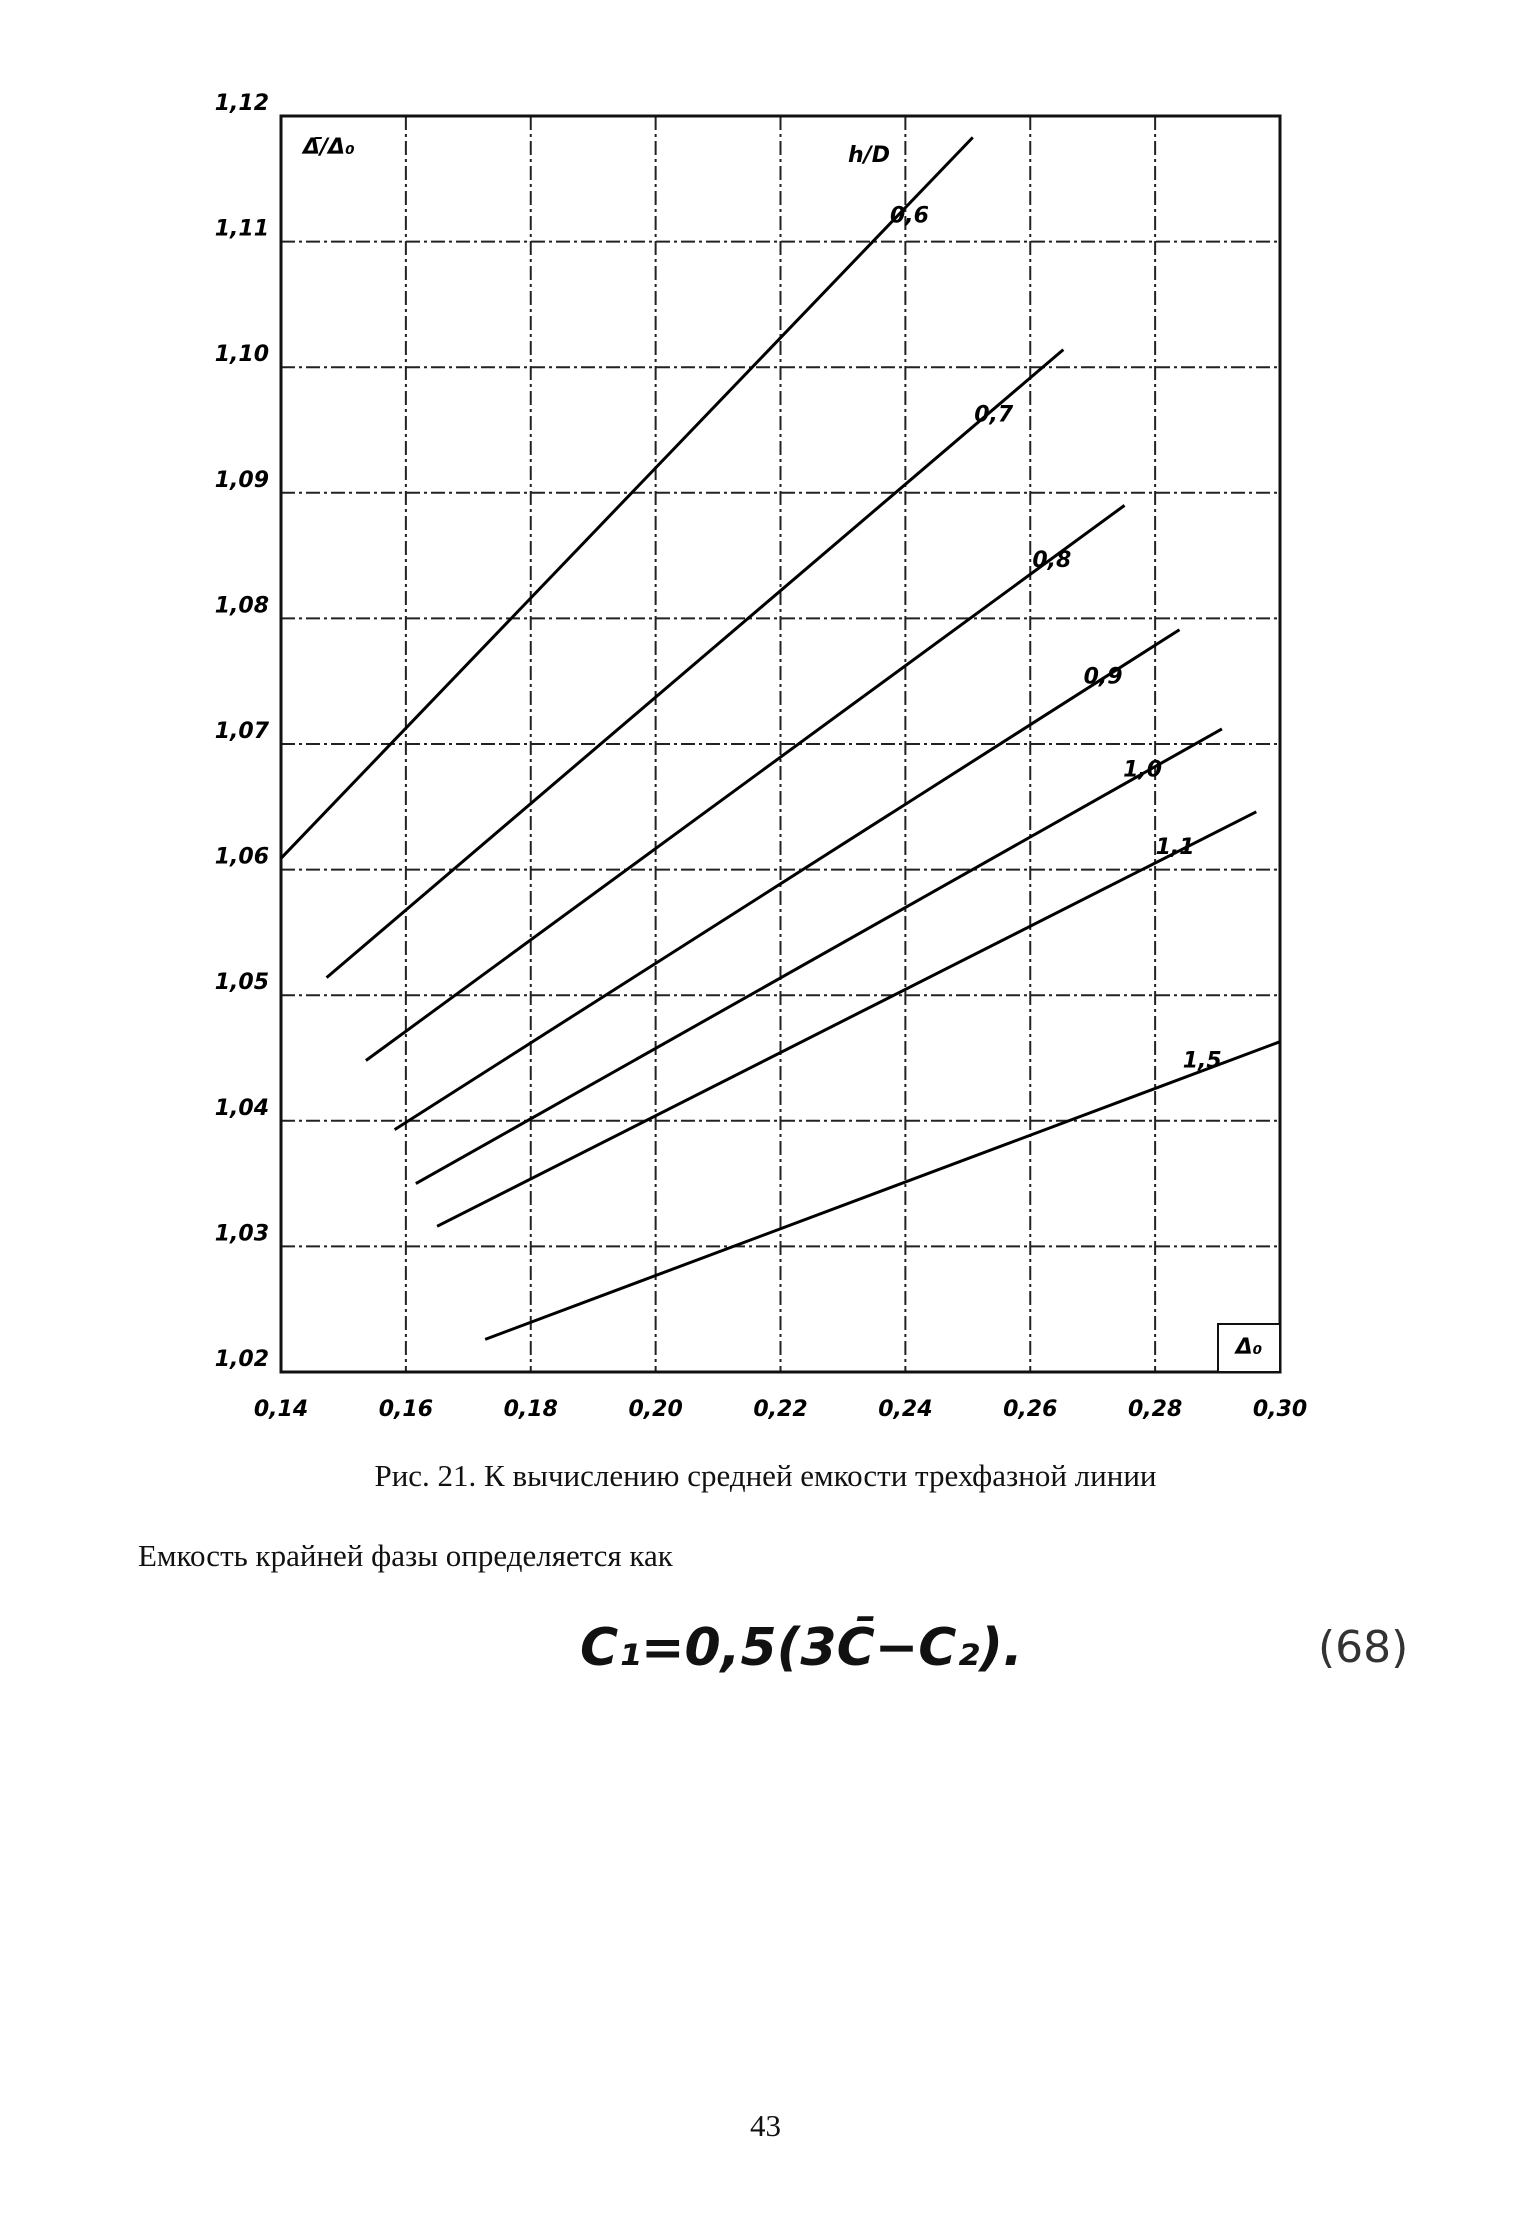 This screenshot has width=1531, height=2223. Describe the element at coordinates (242, 857) in the screenshot. I see `y-tick-label: 1,06` at that location.